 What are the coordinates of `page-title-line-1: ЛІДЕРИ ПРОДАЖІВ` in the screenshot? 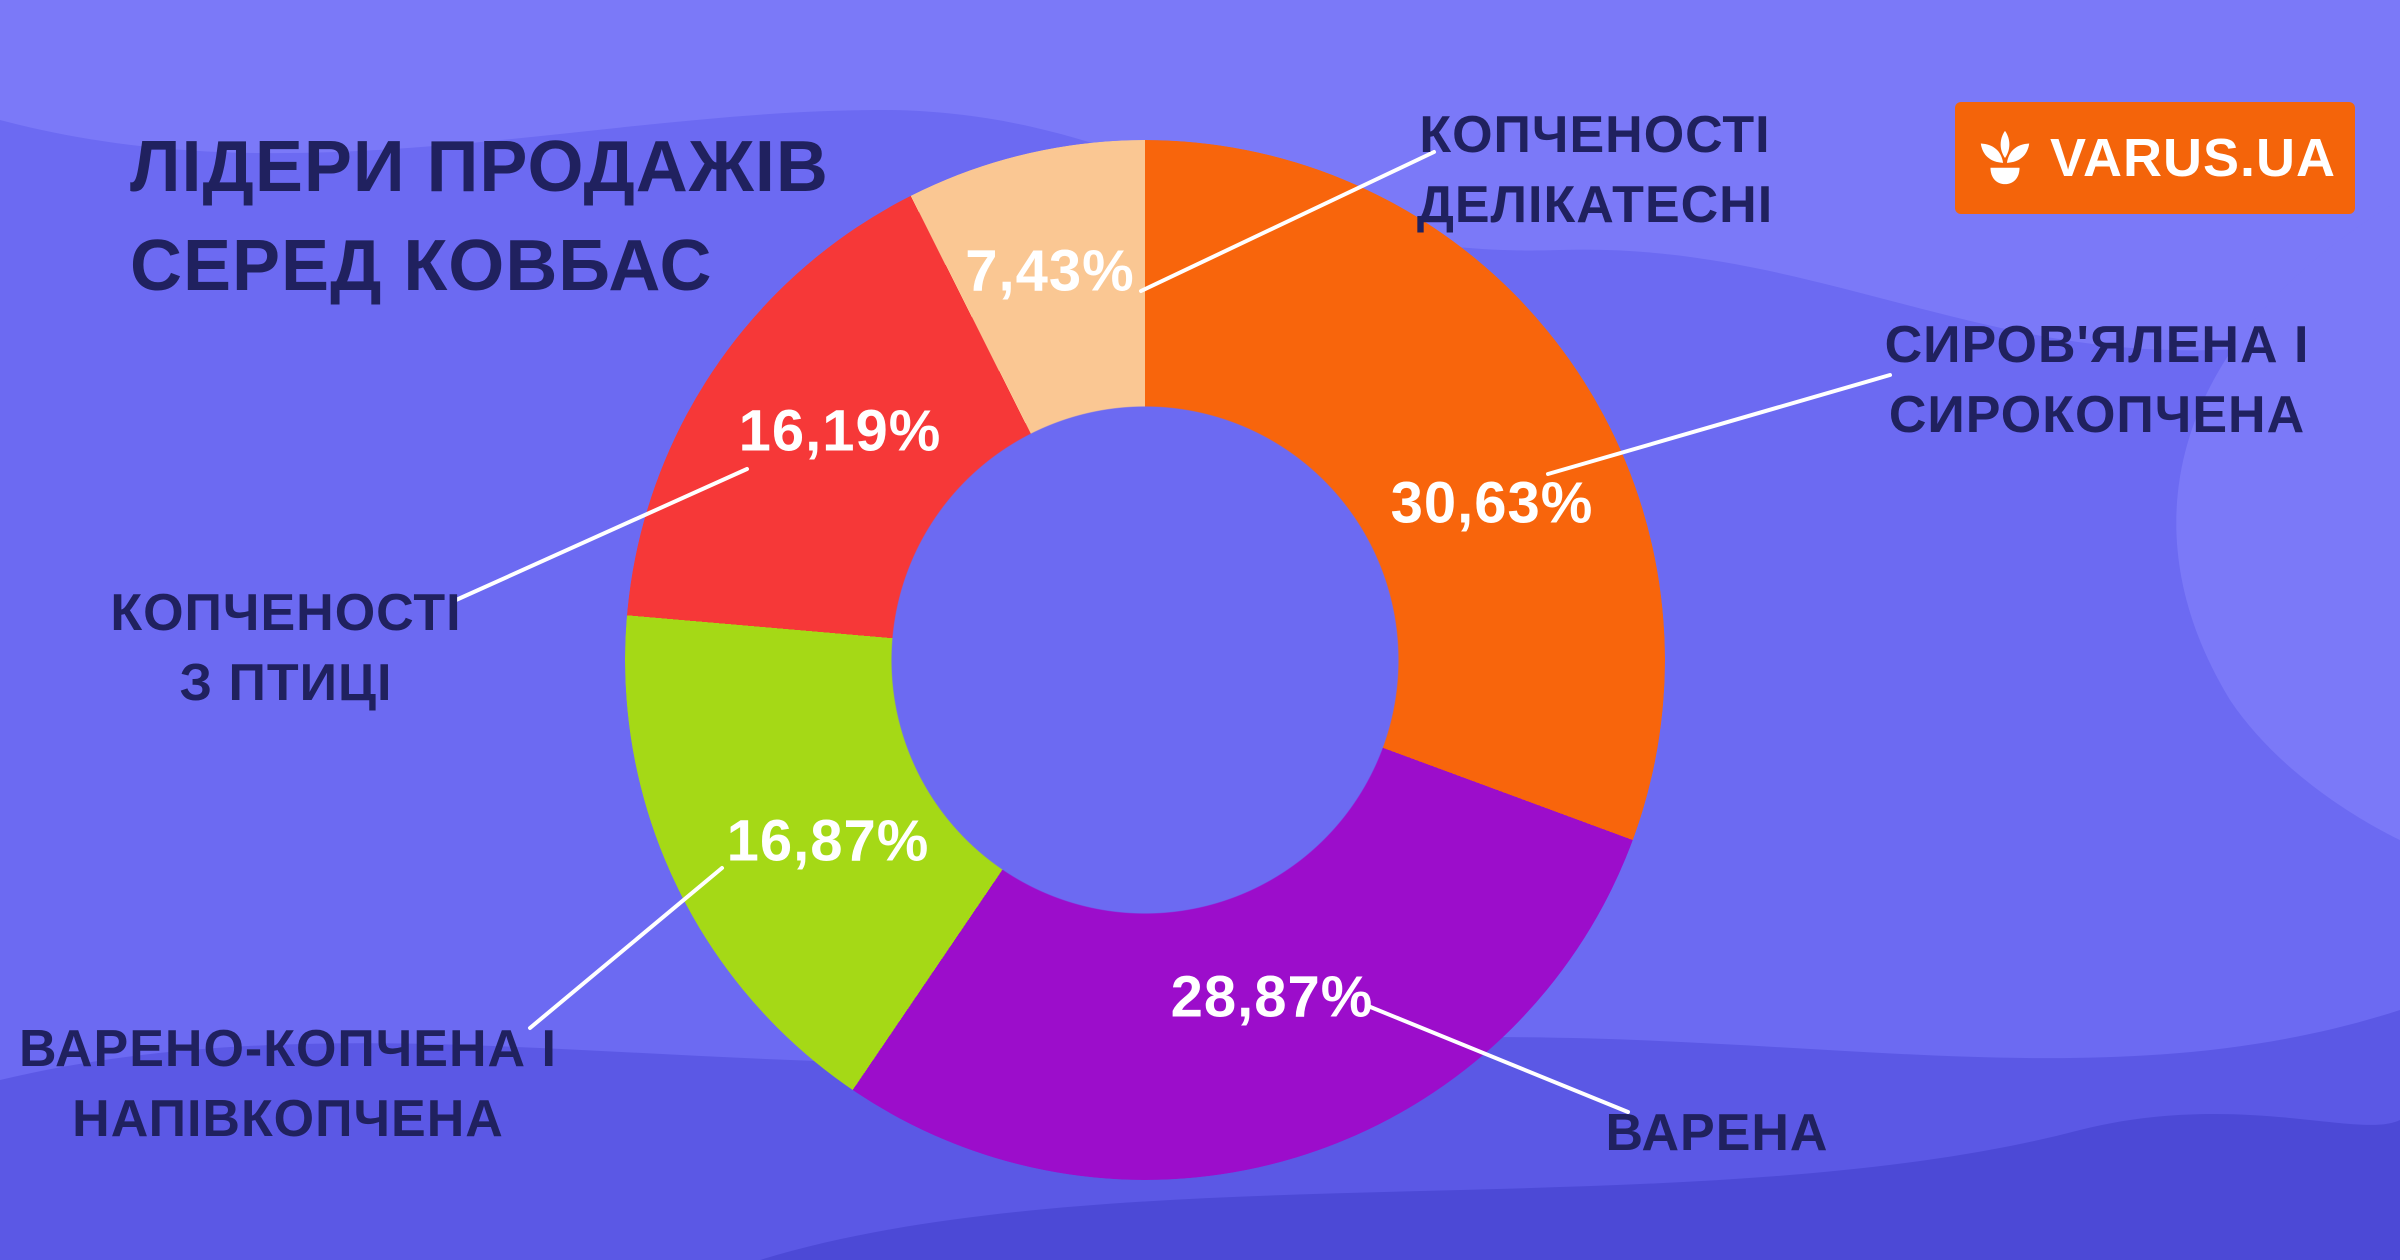 It's located at (479, 167).